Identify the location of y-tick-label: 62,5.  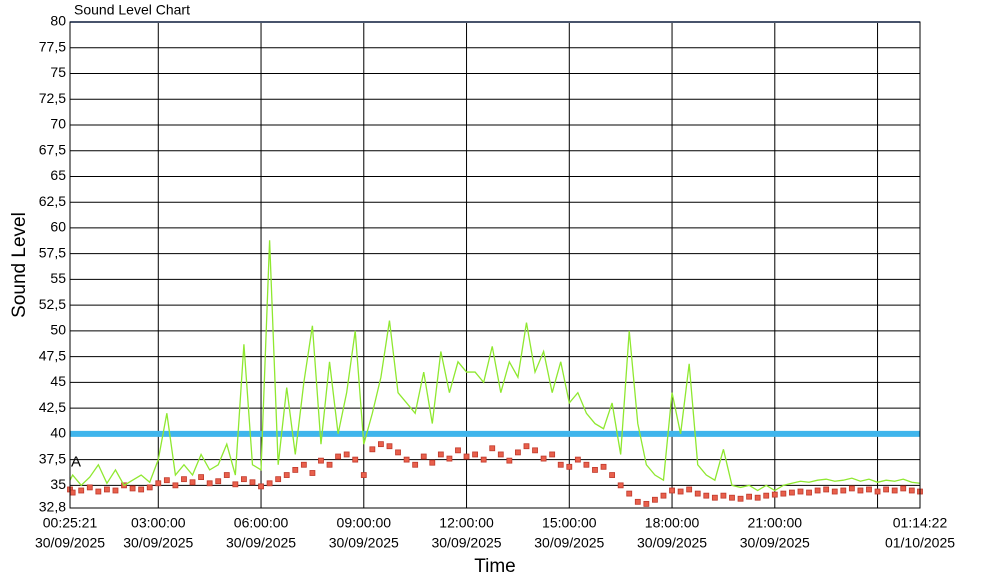
(52, 201).